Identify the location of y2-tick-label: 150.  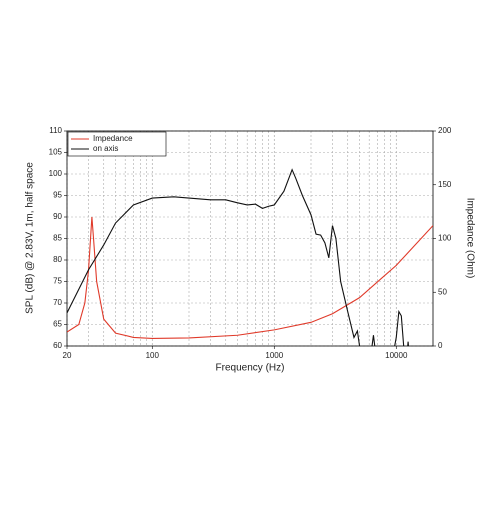
(445, 184).